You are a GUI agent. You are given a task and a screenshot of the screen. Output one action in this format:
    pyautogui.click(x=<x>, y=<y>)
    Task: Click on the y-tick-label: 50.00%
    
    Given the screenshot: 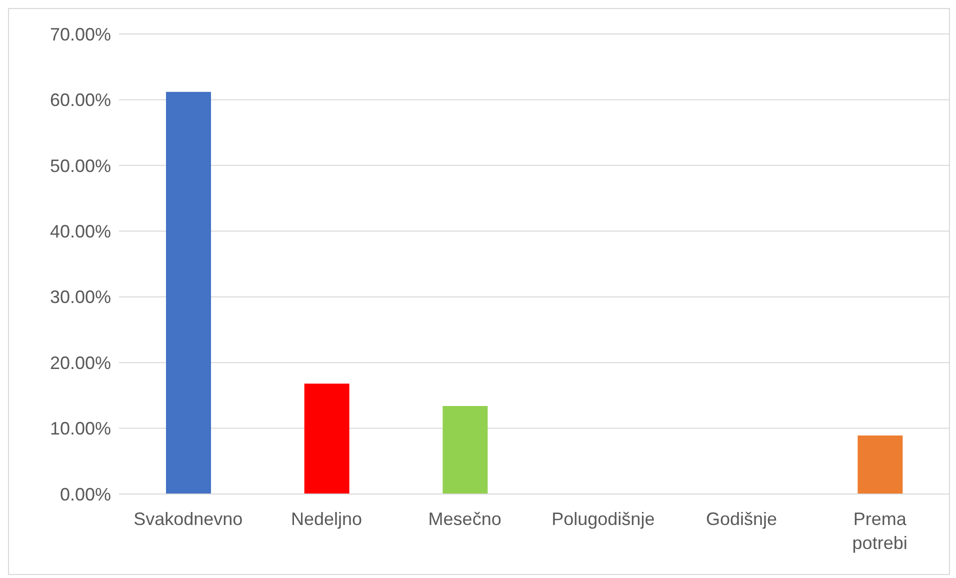 What is the action you would take?
    pyautogui.click(x=80, y=166)
    